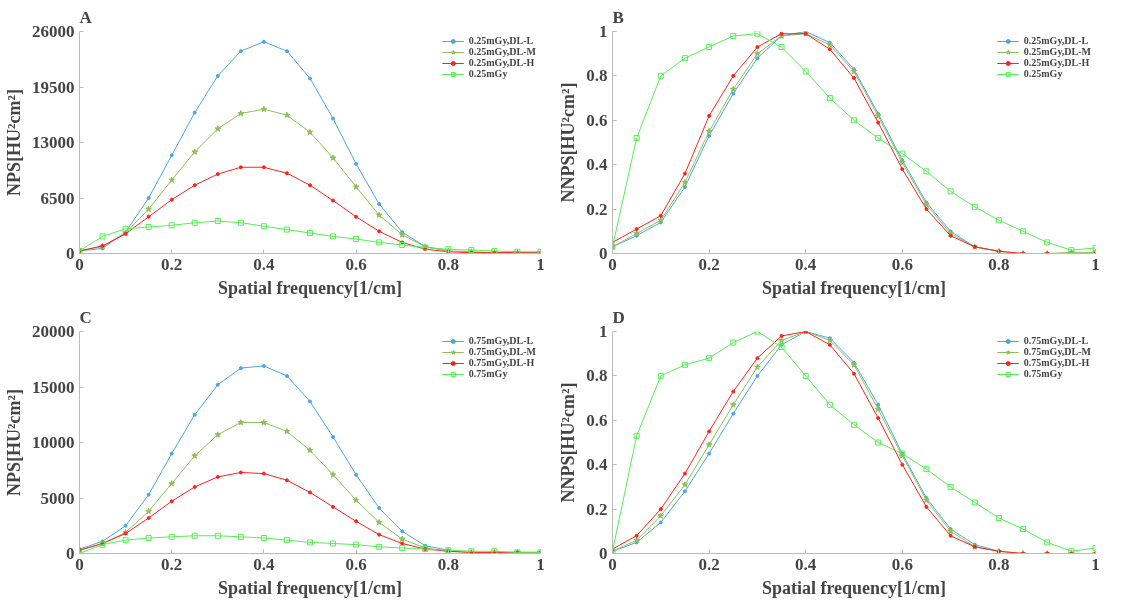 The image size is (1123, 606). Describe the element at coordinates (53, 387) in the screenshot. I see `y-tick-label: 15000` at that location.